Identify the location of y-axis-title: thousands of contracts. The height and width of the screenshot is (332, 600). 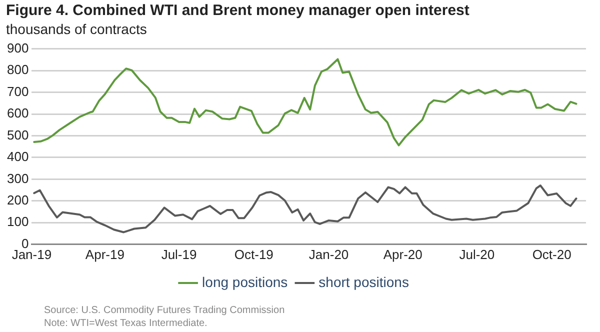
(76, 29).